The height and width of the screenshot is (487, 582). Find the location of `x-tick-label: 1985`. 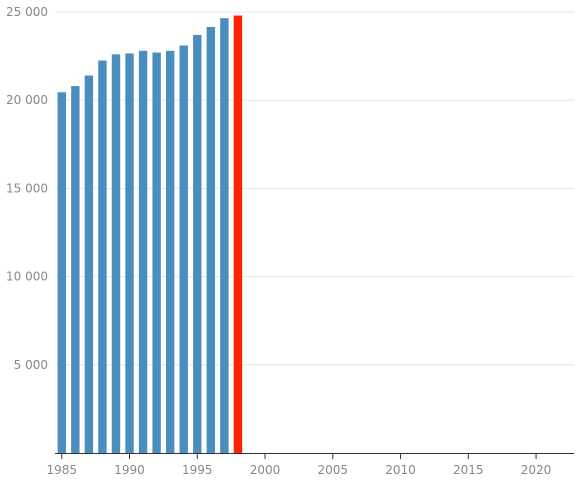

x-tick-label: 1985 is located at coordinates (62, 470).